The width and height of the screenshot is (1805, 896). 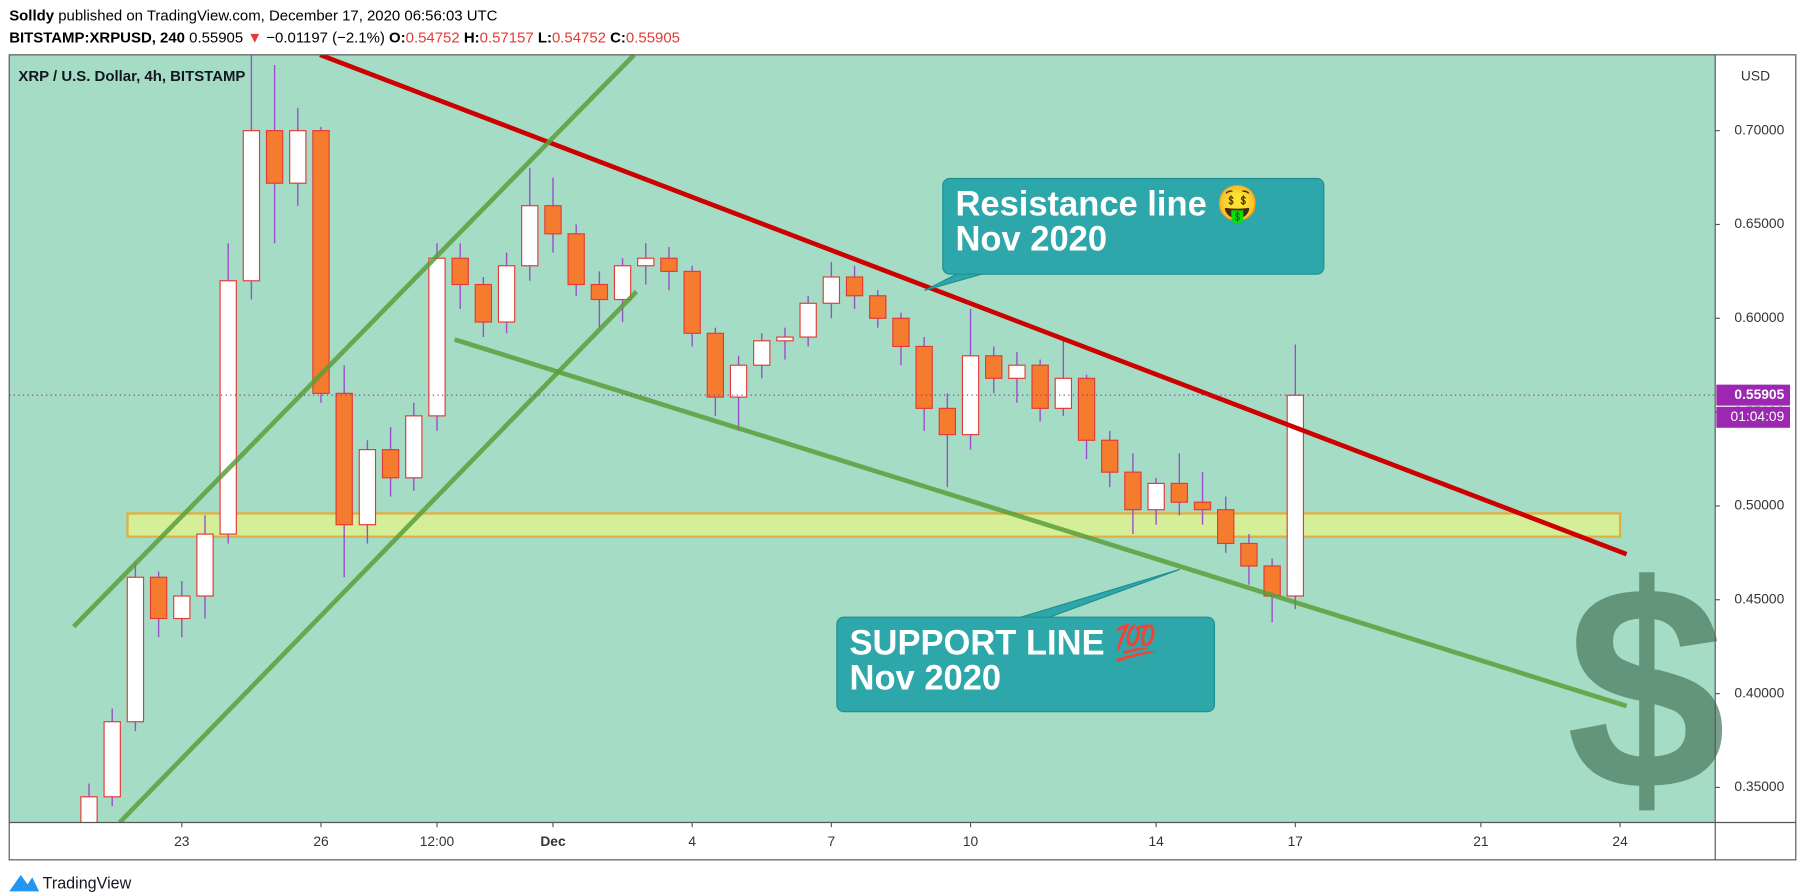 What do you see at coordinates (472, 37) in the screenshot?
I see `h-label: H:` at bounding box center [472, 37].